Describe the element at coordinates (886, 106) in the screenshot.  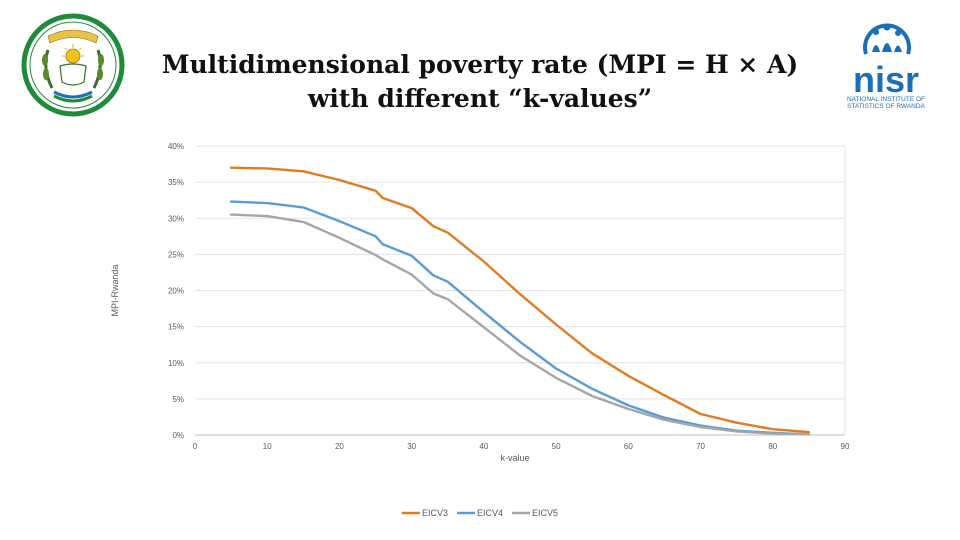
I see `nisr-subtitle-line2: STATISTICS OF RWANDA` at that location.